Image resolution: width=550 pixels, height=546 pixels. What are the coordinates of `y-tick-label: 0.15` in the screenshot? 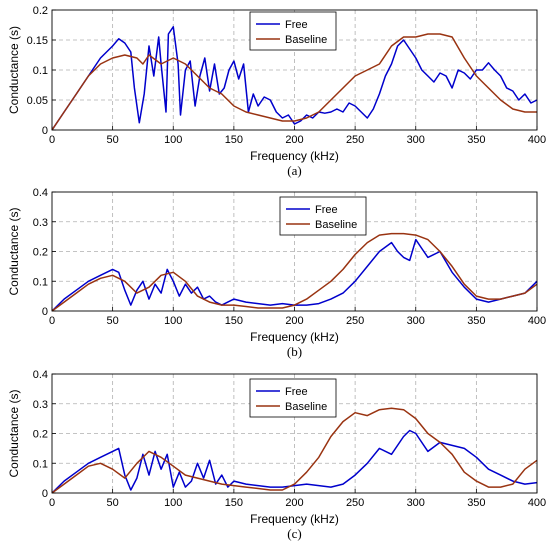 It's located at (37, 41).